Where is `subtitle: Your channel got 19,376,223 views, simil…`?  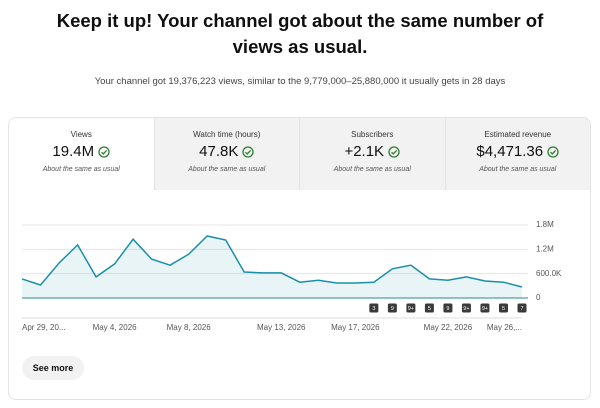
subtitle: Your channel got 19,376,223 views, simil… is located at coordinates (300, 81).